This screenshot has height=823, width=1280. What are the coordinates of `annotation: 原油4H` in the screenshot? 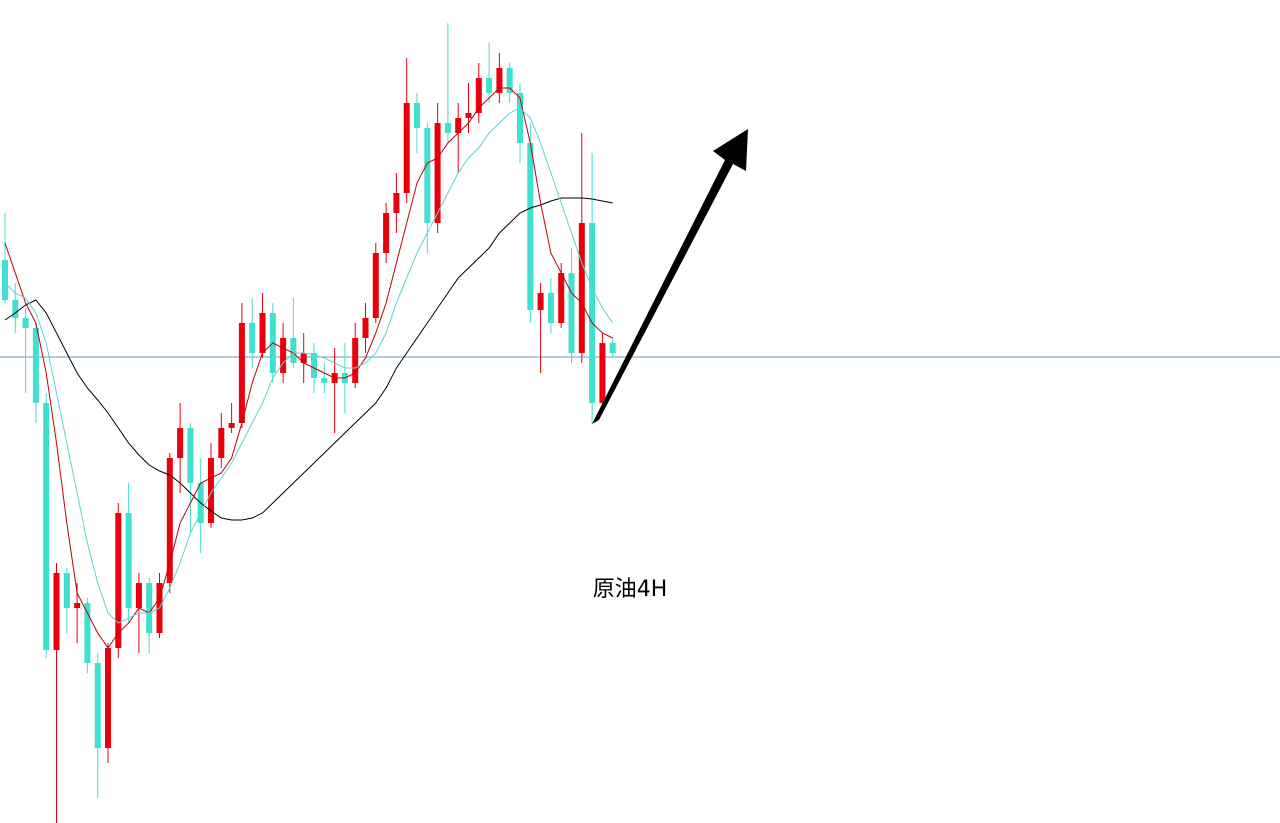 It's located at (630, 589).